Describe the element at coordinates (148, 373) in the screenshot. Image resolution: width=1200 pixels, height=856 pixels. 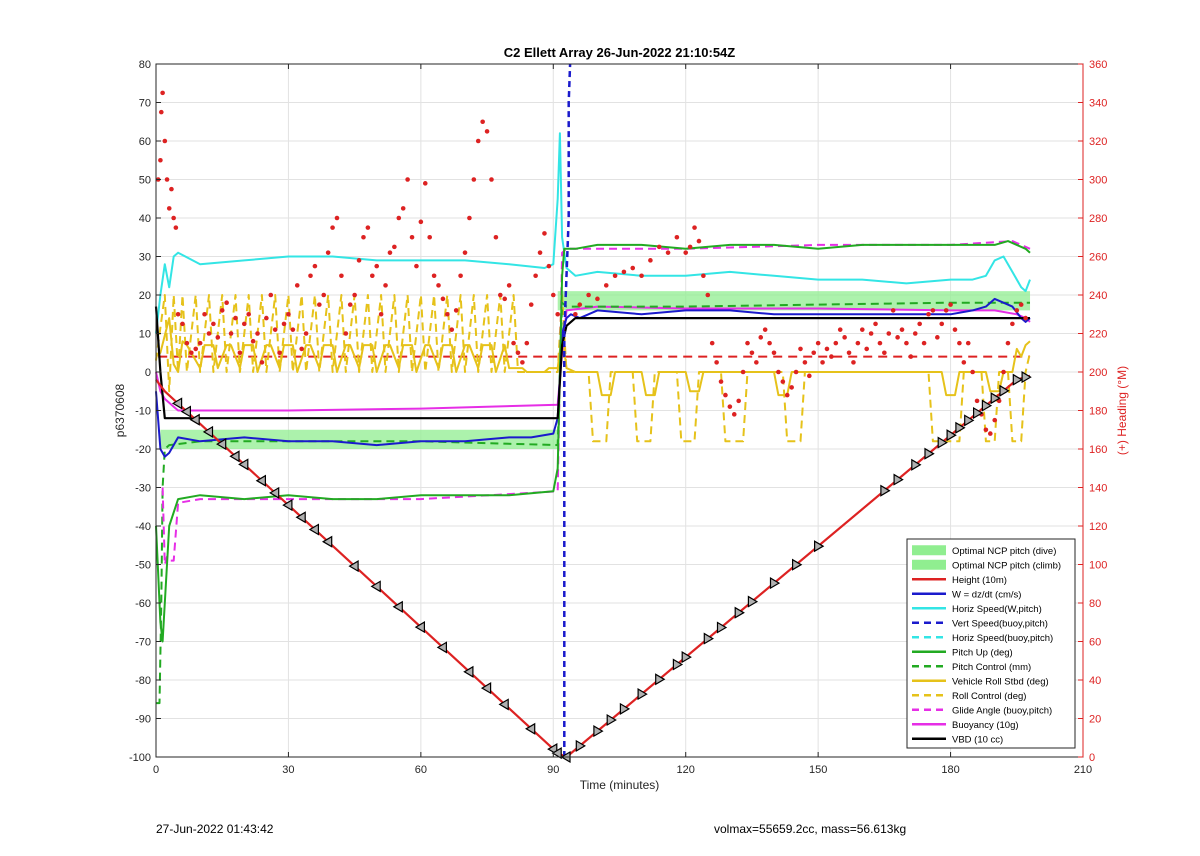
I see `y-tick-label: 0` at that location.